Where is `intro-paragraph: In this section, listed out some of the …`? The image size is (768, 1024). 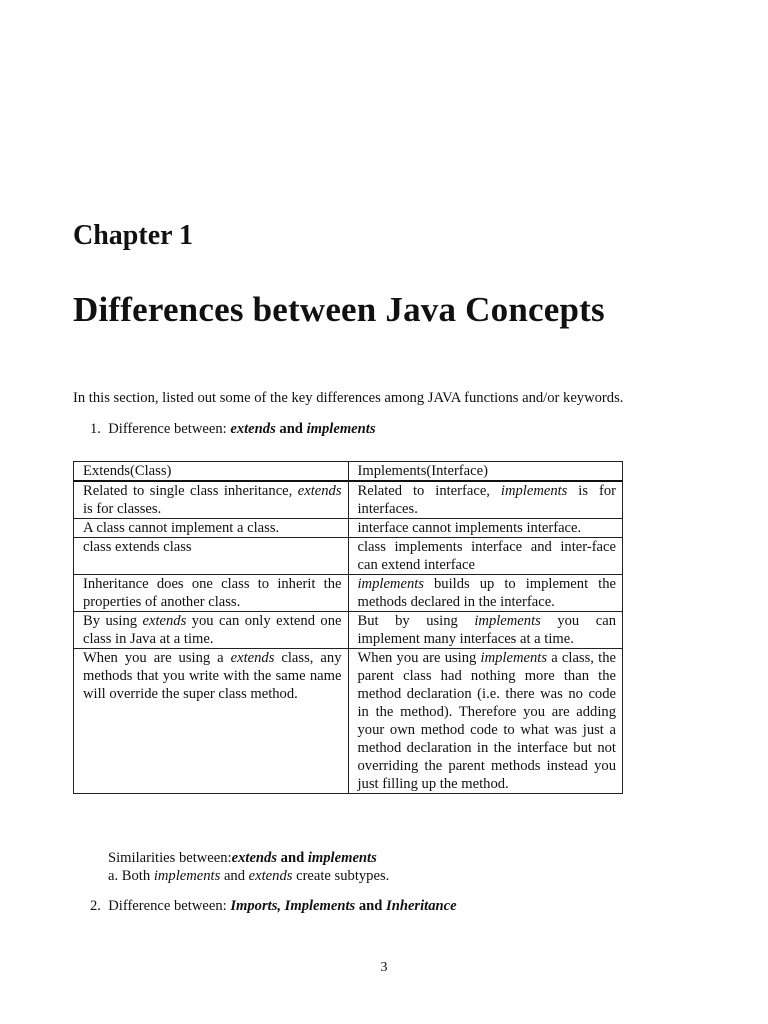 intro-paragraph: In this section, listed out some of the … is located at coordinates (348, 398).